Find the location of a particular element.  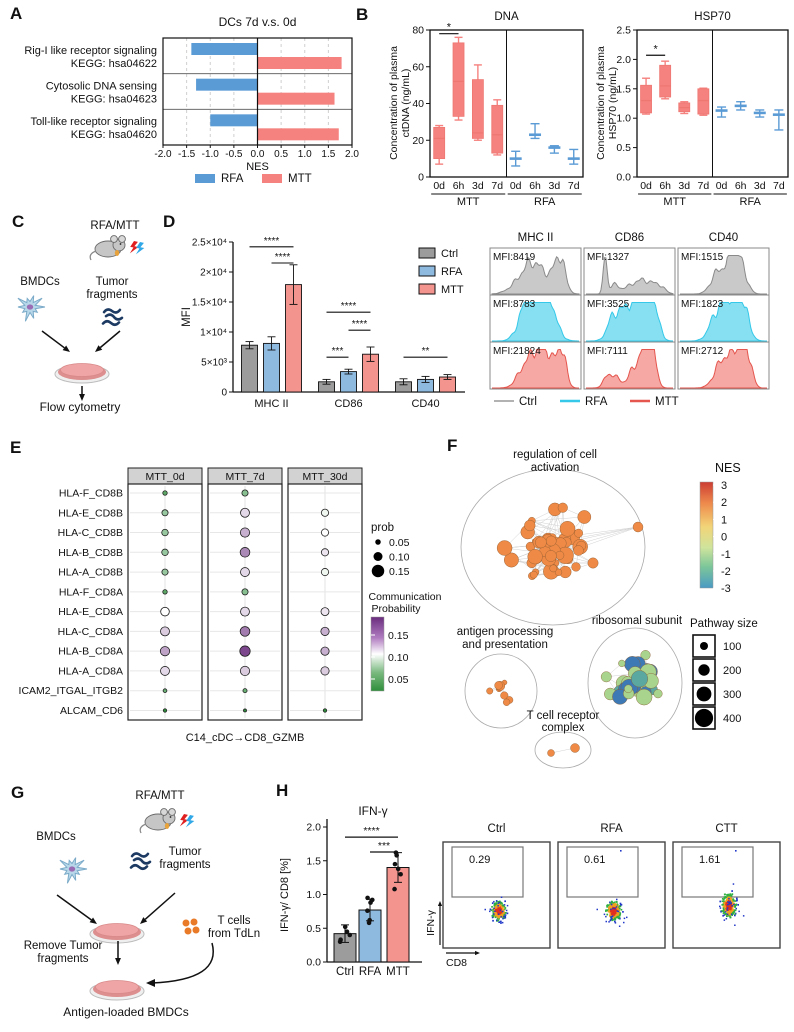

label-tumor-fragments-g: Tumor fragments is located at coordinates (185, 859).